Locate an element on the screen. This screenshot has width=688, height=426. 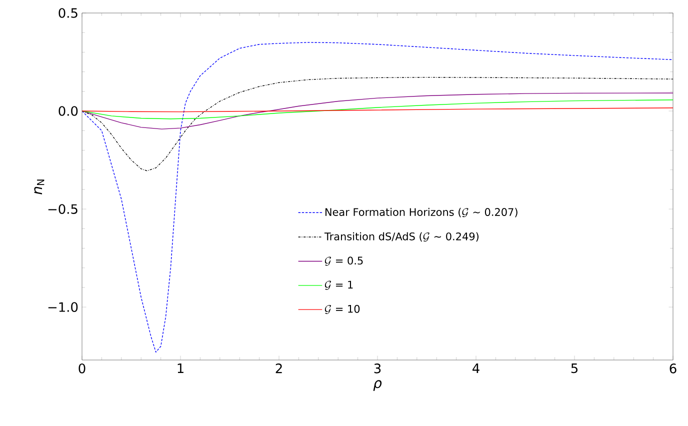
y-tick-label: −1.0 is located at coordinates (63, 307).